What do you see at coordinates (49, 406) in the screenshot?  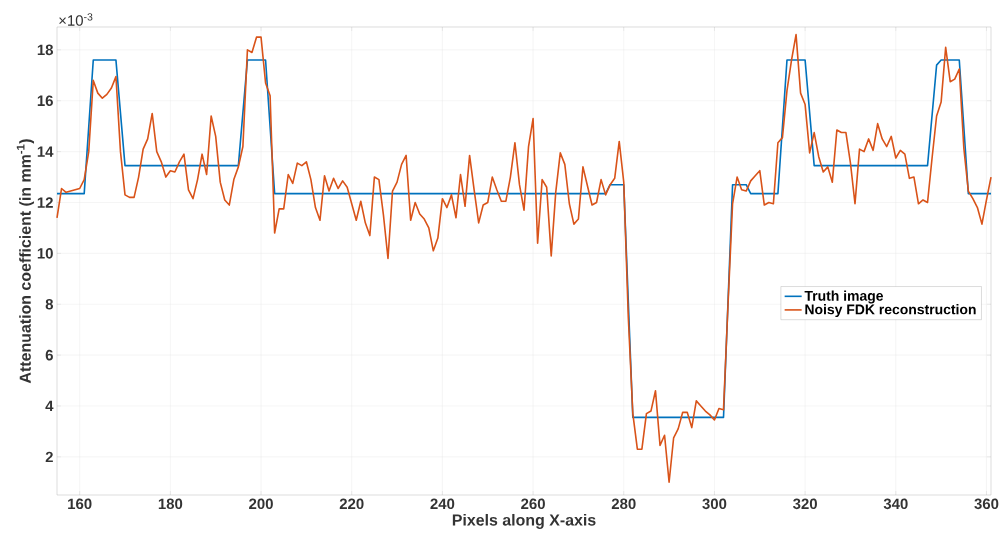 I see `y-tick-label: 4` at bounding box center [49, 406].